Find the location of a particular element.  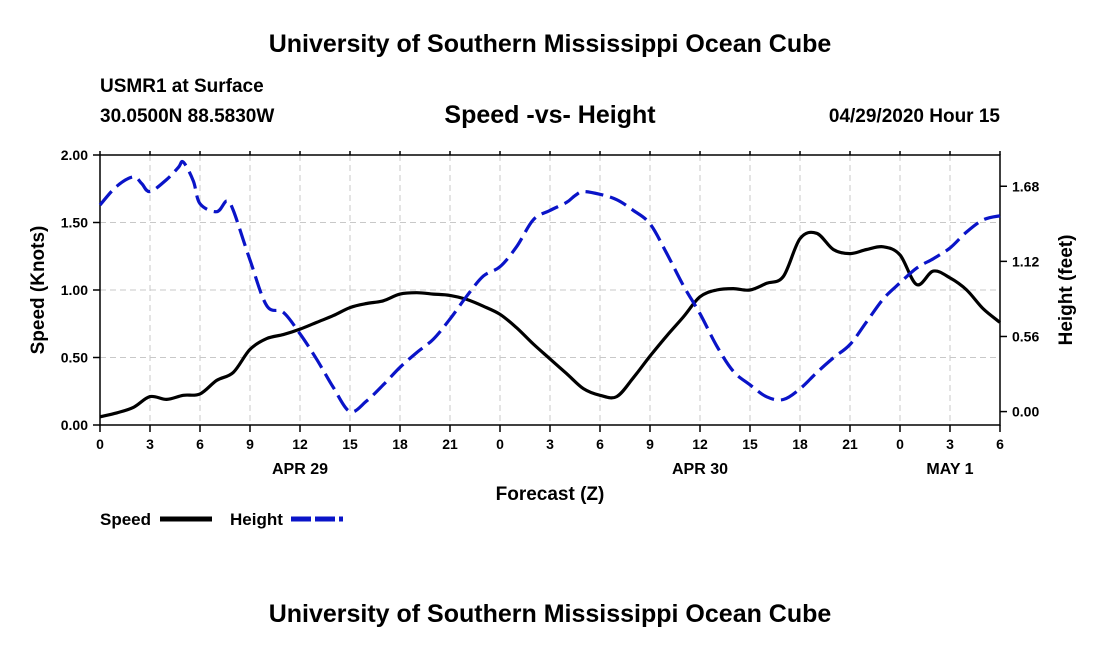

left-y-tick-label: 0.50 is located at coordinates (74, 358).